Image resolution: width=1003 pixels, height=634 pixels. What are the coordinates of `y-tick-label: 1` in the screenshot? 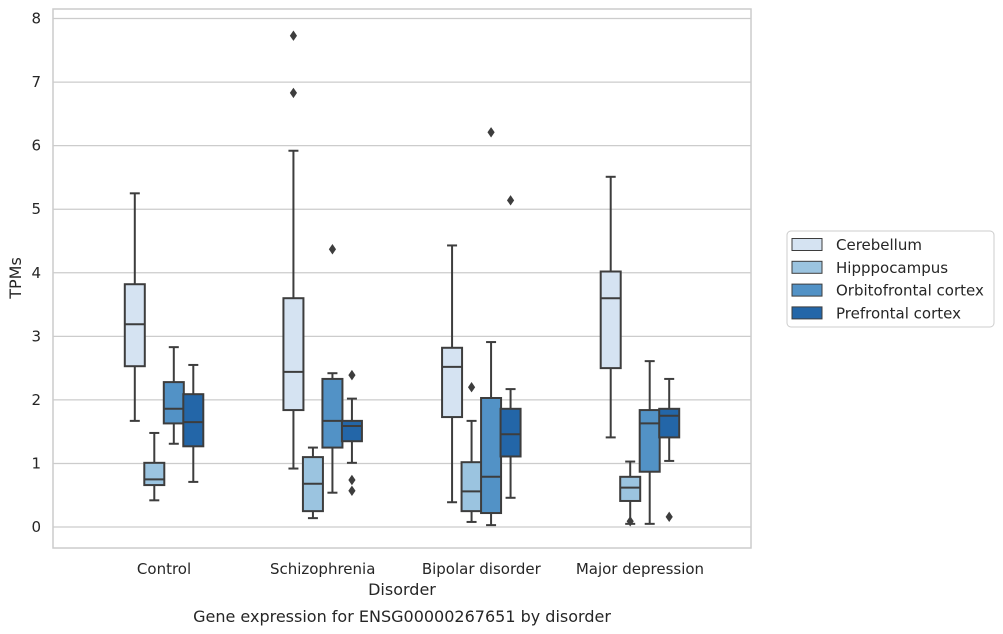 It's located at (36, 463).